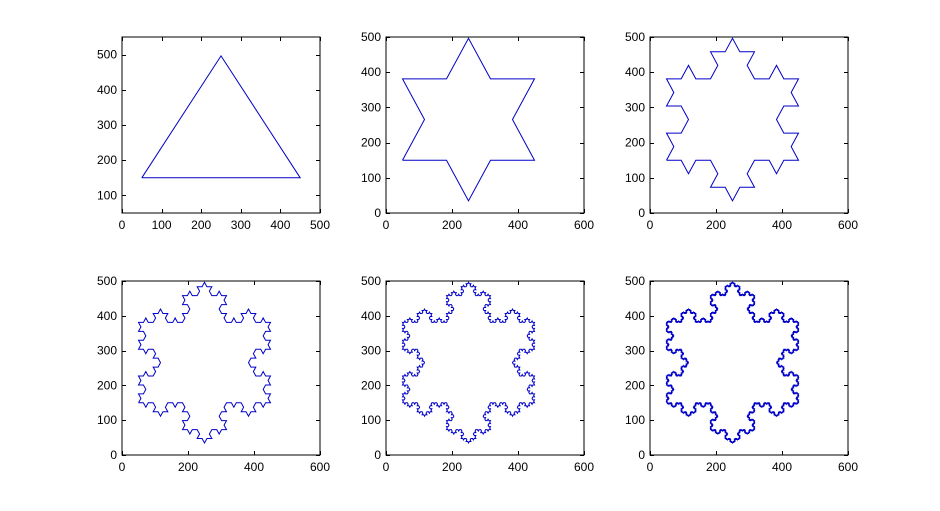 Image resolution: width=940 pixels, height=511 pixels. Describe the element at coordinates (241, 225) in the screenshot. I see `x-tick-label: 300` at that location.